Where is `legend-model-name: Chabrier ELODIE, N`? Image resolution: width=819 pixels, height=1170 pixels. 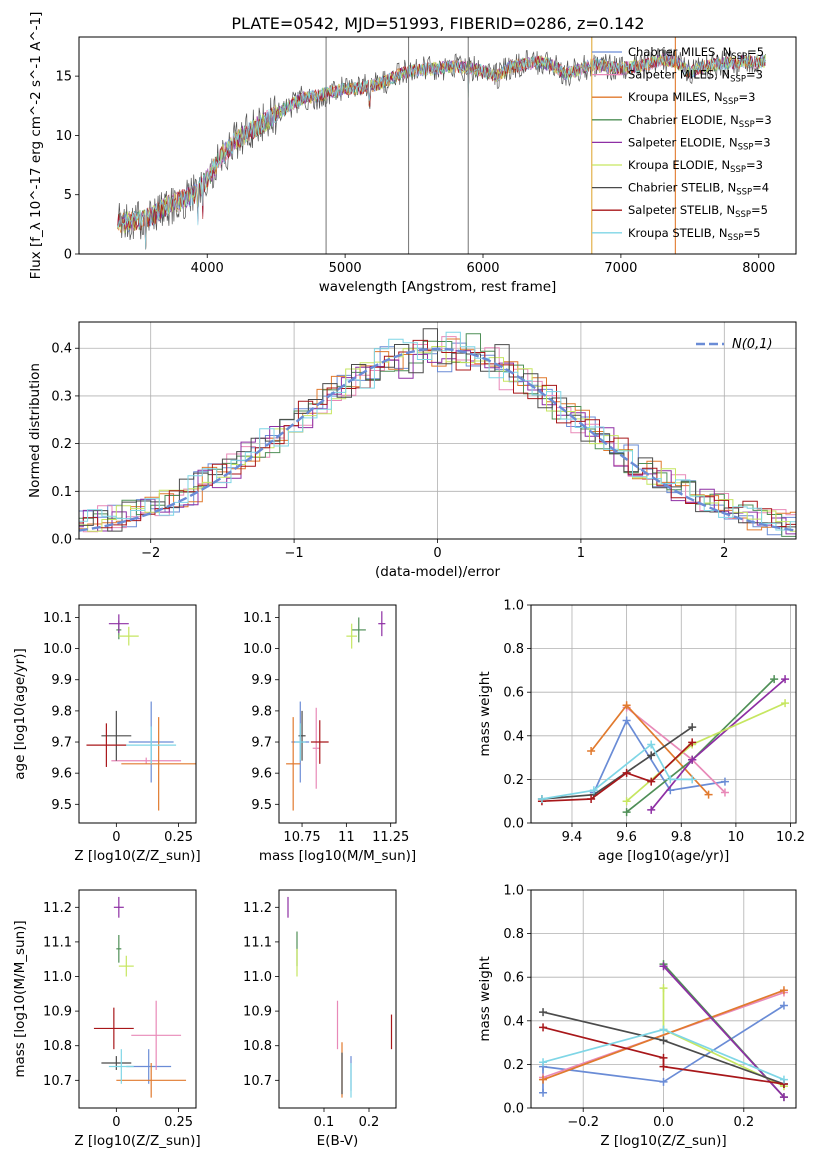 legend-model-name: Chabrier ELODIE, N is located at coordinates (683, 120).